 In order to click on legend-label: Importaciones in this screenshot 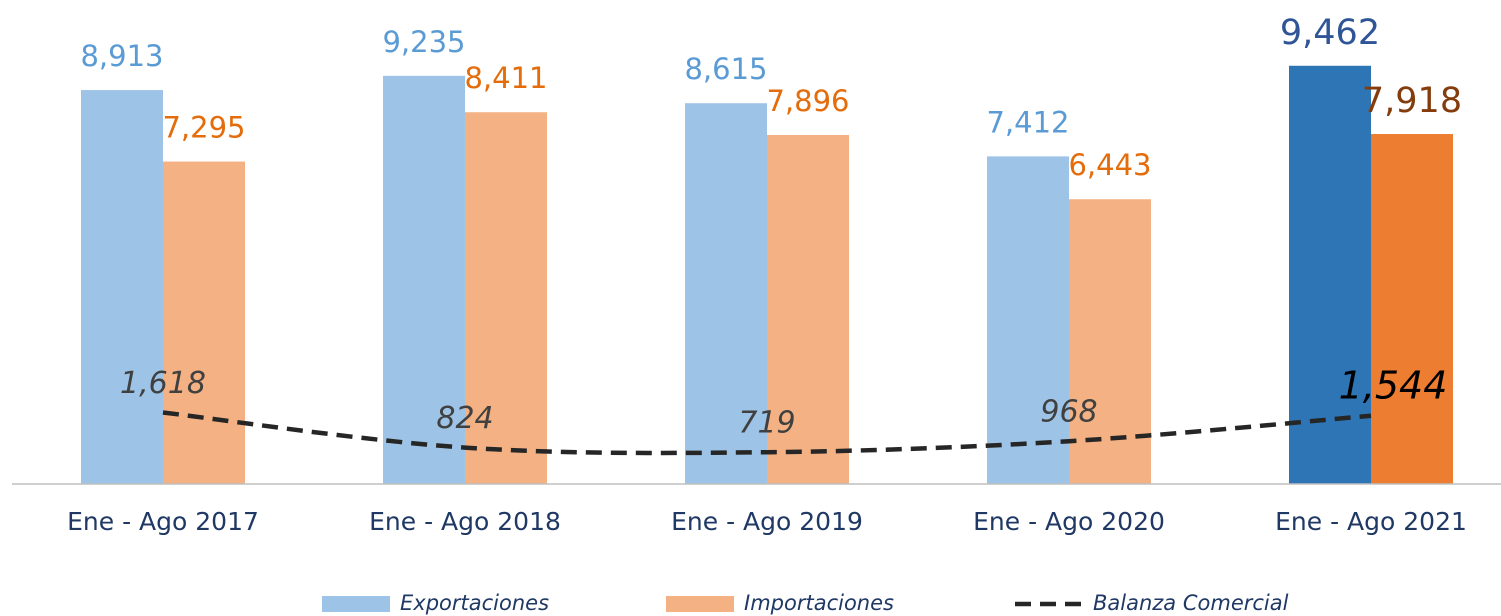, I will do `click(819, 603)`.